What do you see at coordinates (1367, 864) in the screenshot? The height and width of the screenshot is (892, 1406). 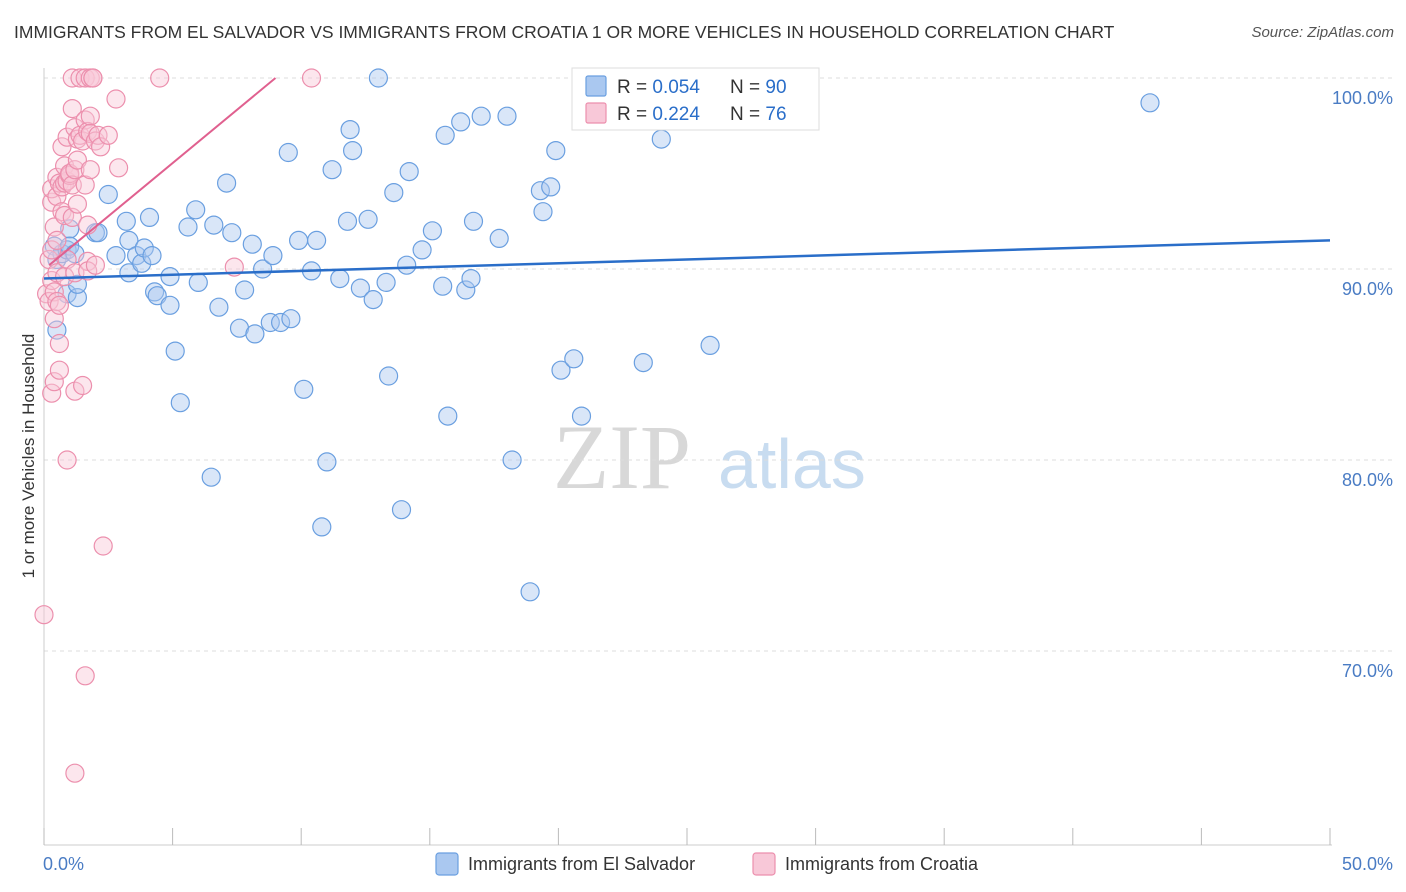 I see `x-tick-label-max: 50.0%` at bounding box center [1367, 864].